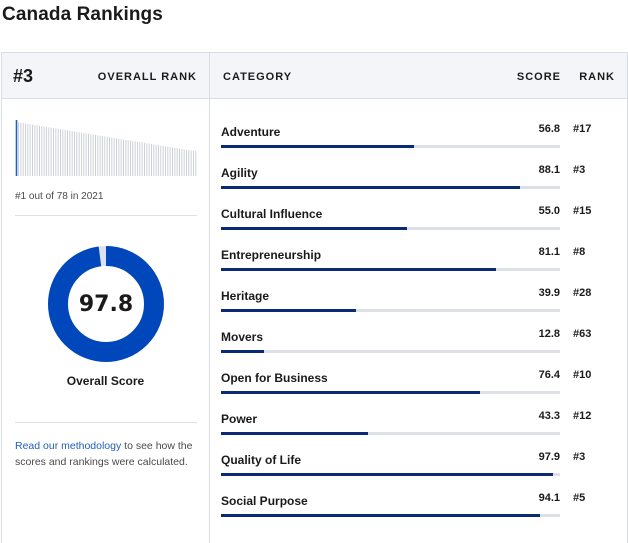  I want to click on overall-rank-label: OVERALL RANK, so click(147, 77).